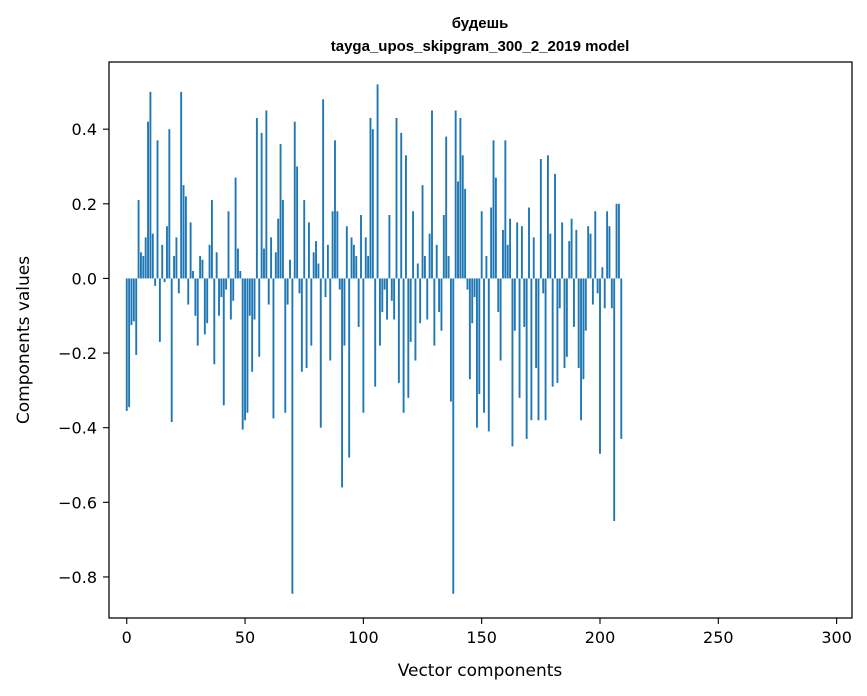 Image resolution: width=867 pixels, height=696 pixels. Describe the element at coordinates (718, 637) in the screenshot. I see `x-tick-label-250: 250` at that location.